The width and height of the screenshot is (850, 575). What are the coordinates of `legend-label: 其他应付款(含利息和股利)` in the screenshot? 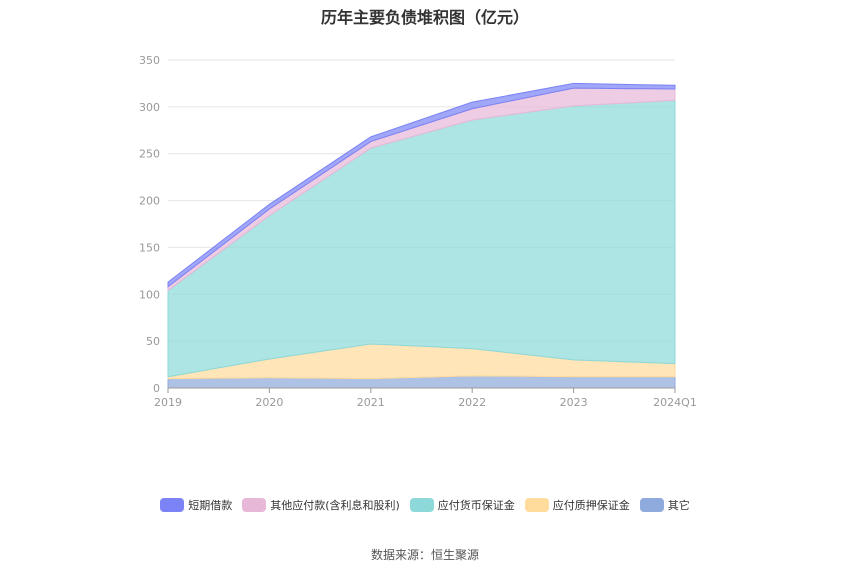 It's located at (335, 505).